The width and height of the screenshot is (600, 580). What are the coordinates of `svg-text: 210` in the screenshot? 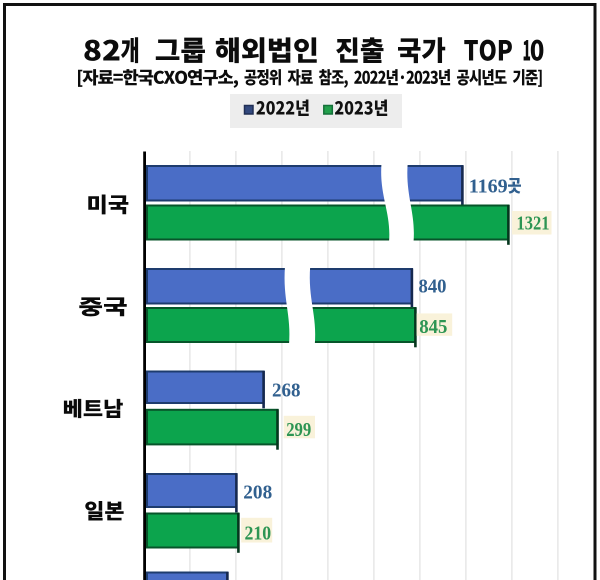 It's located at (258, 533).